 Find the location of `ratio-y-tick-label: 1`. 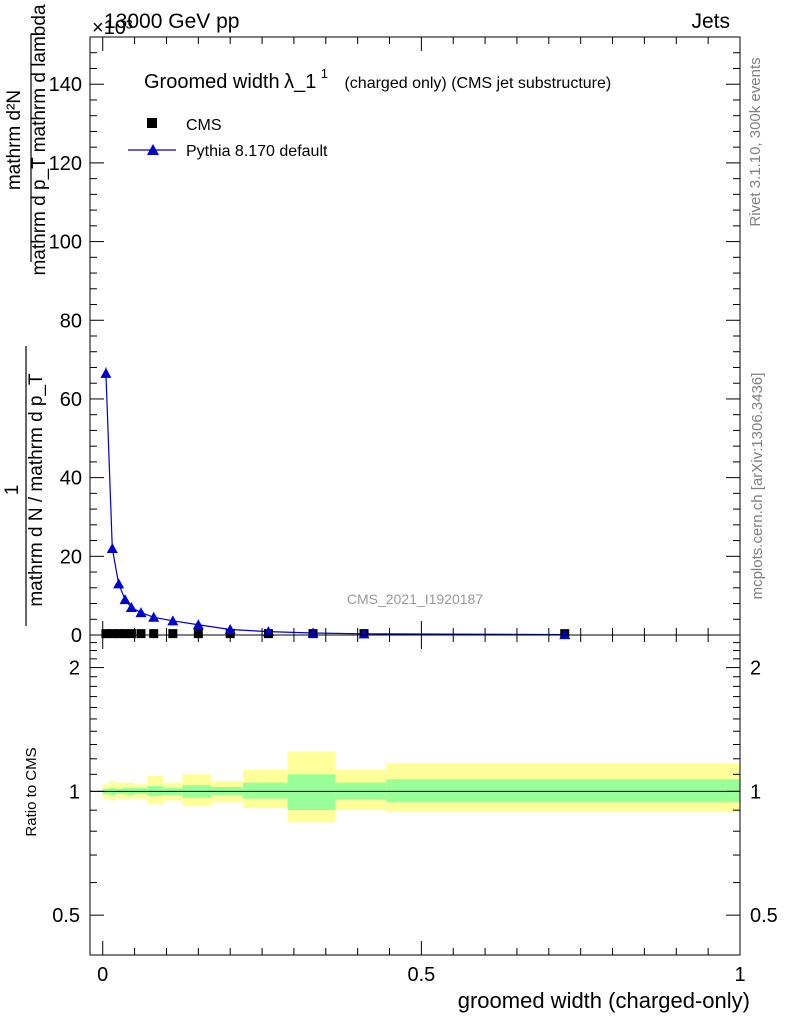

ratio-y-tick-label: 1 is located at coordinates (74, 792).